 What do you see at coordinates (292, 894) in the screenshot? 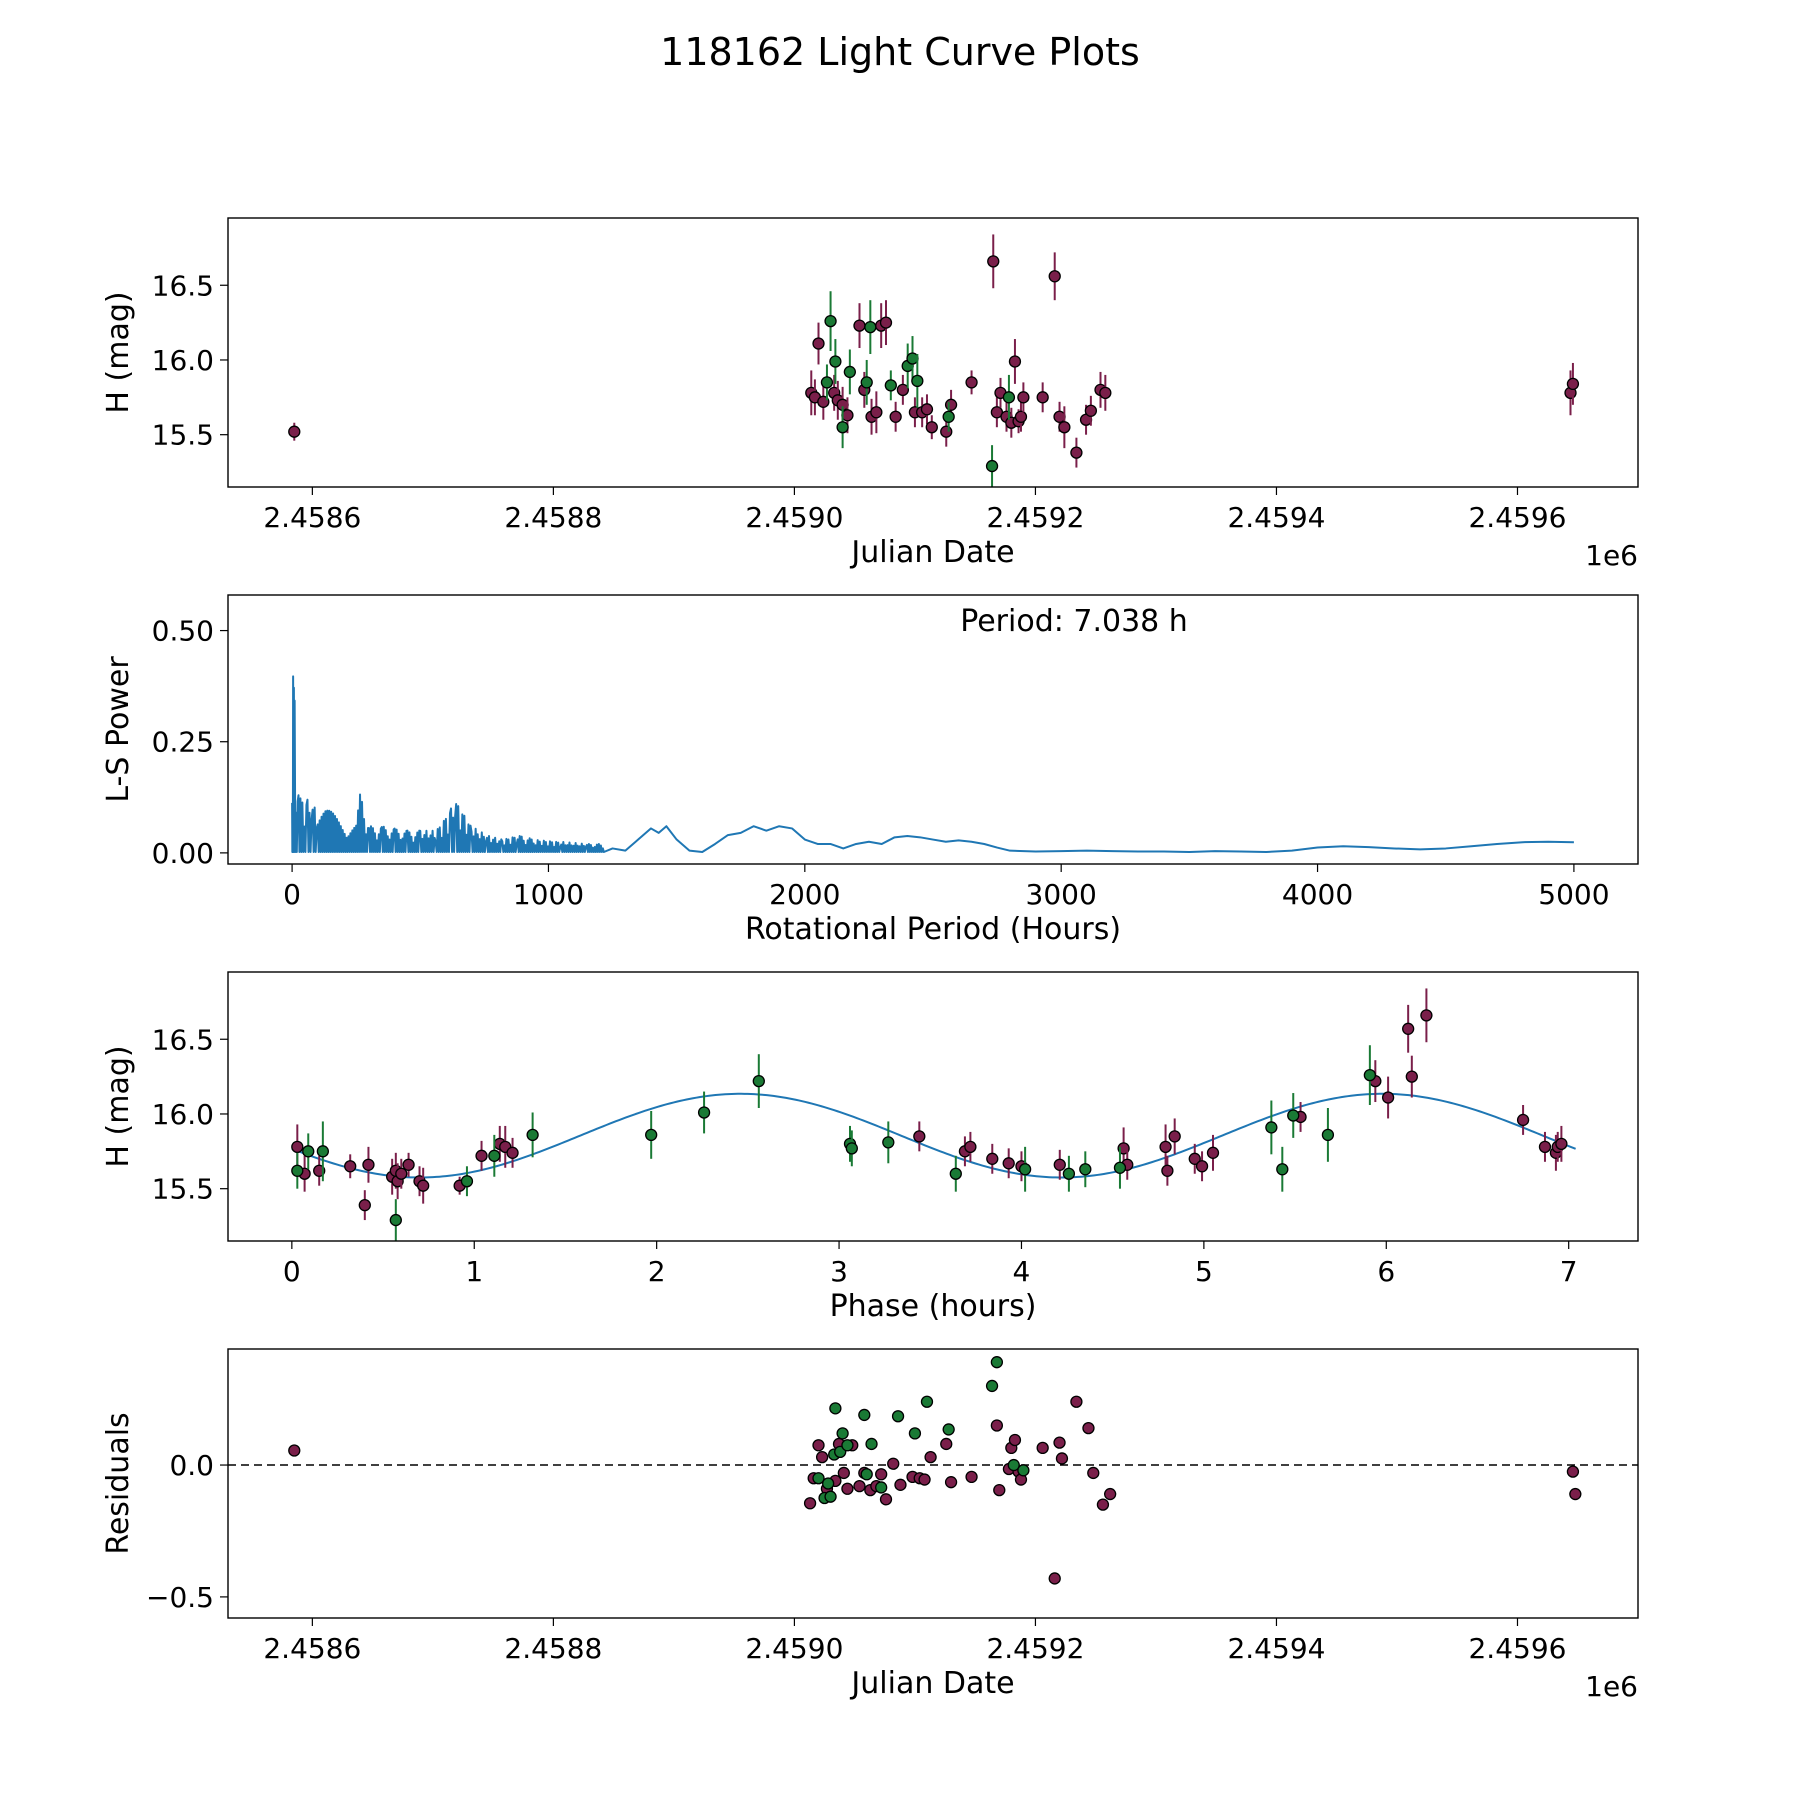
I see `x-tick-label: 0` at bounding box center [292, 894].